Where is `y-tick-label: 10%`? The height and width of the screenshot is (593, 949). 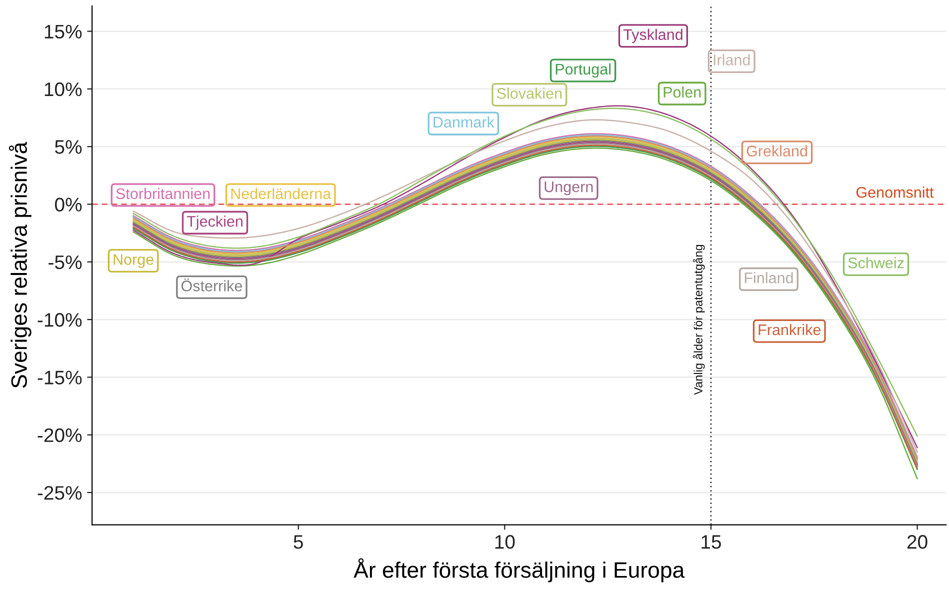 y-tick-label: 10% is located at coordinates (63, 89).